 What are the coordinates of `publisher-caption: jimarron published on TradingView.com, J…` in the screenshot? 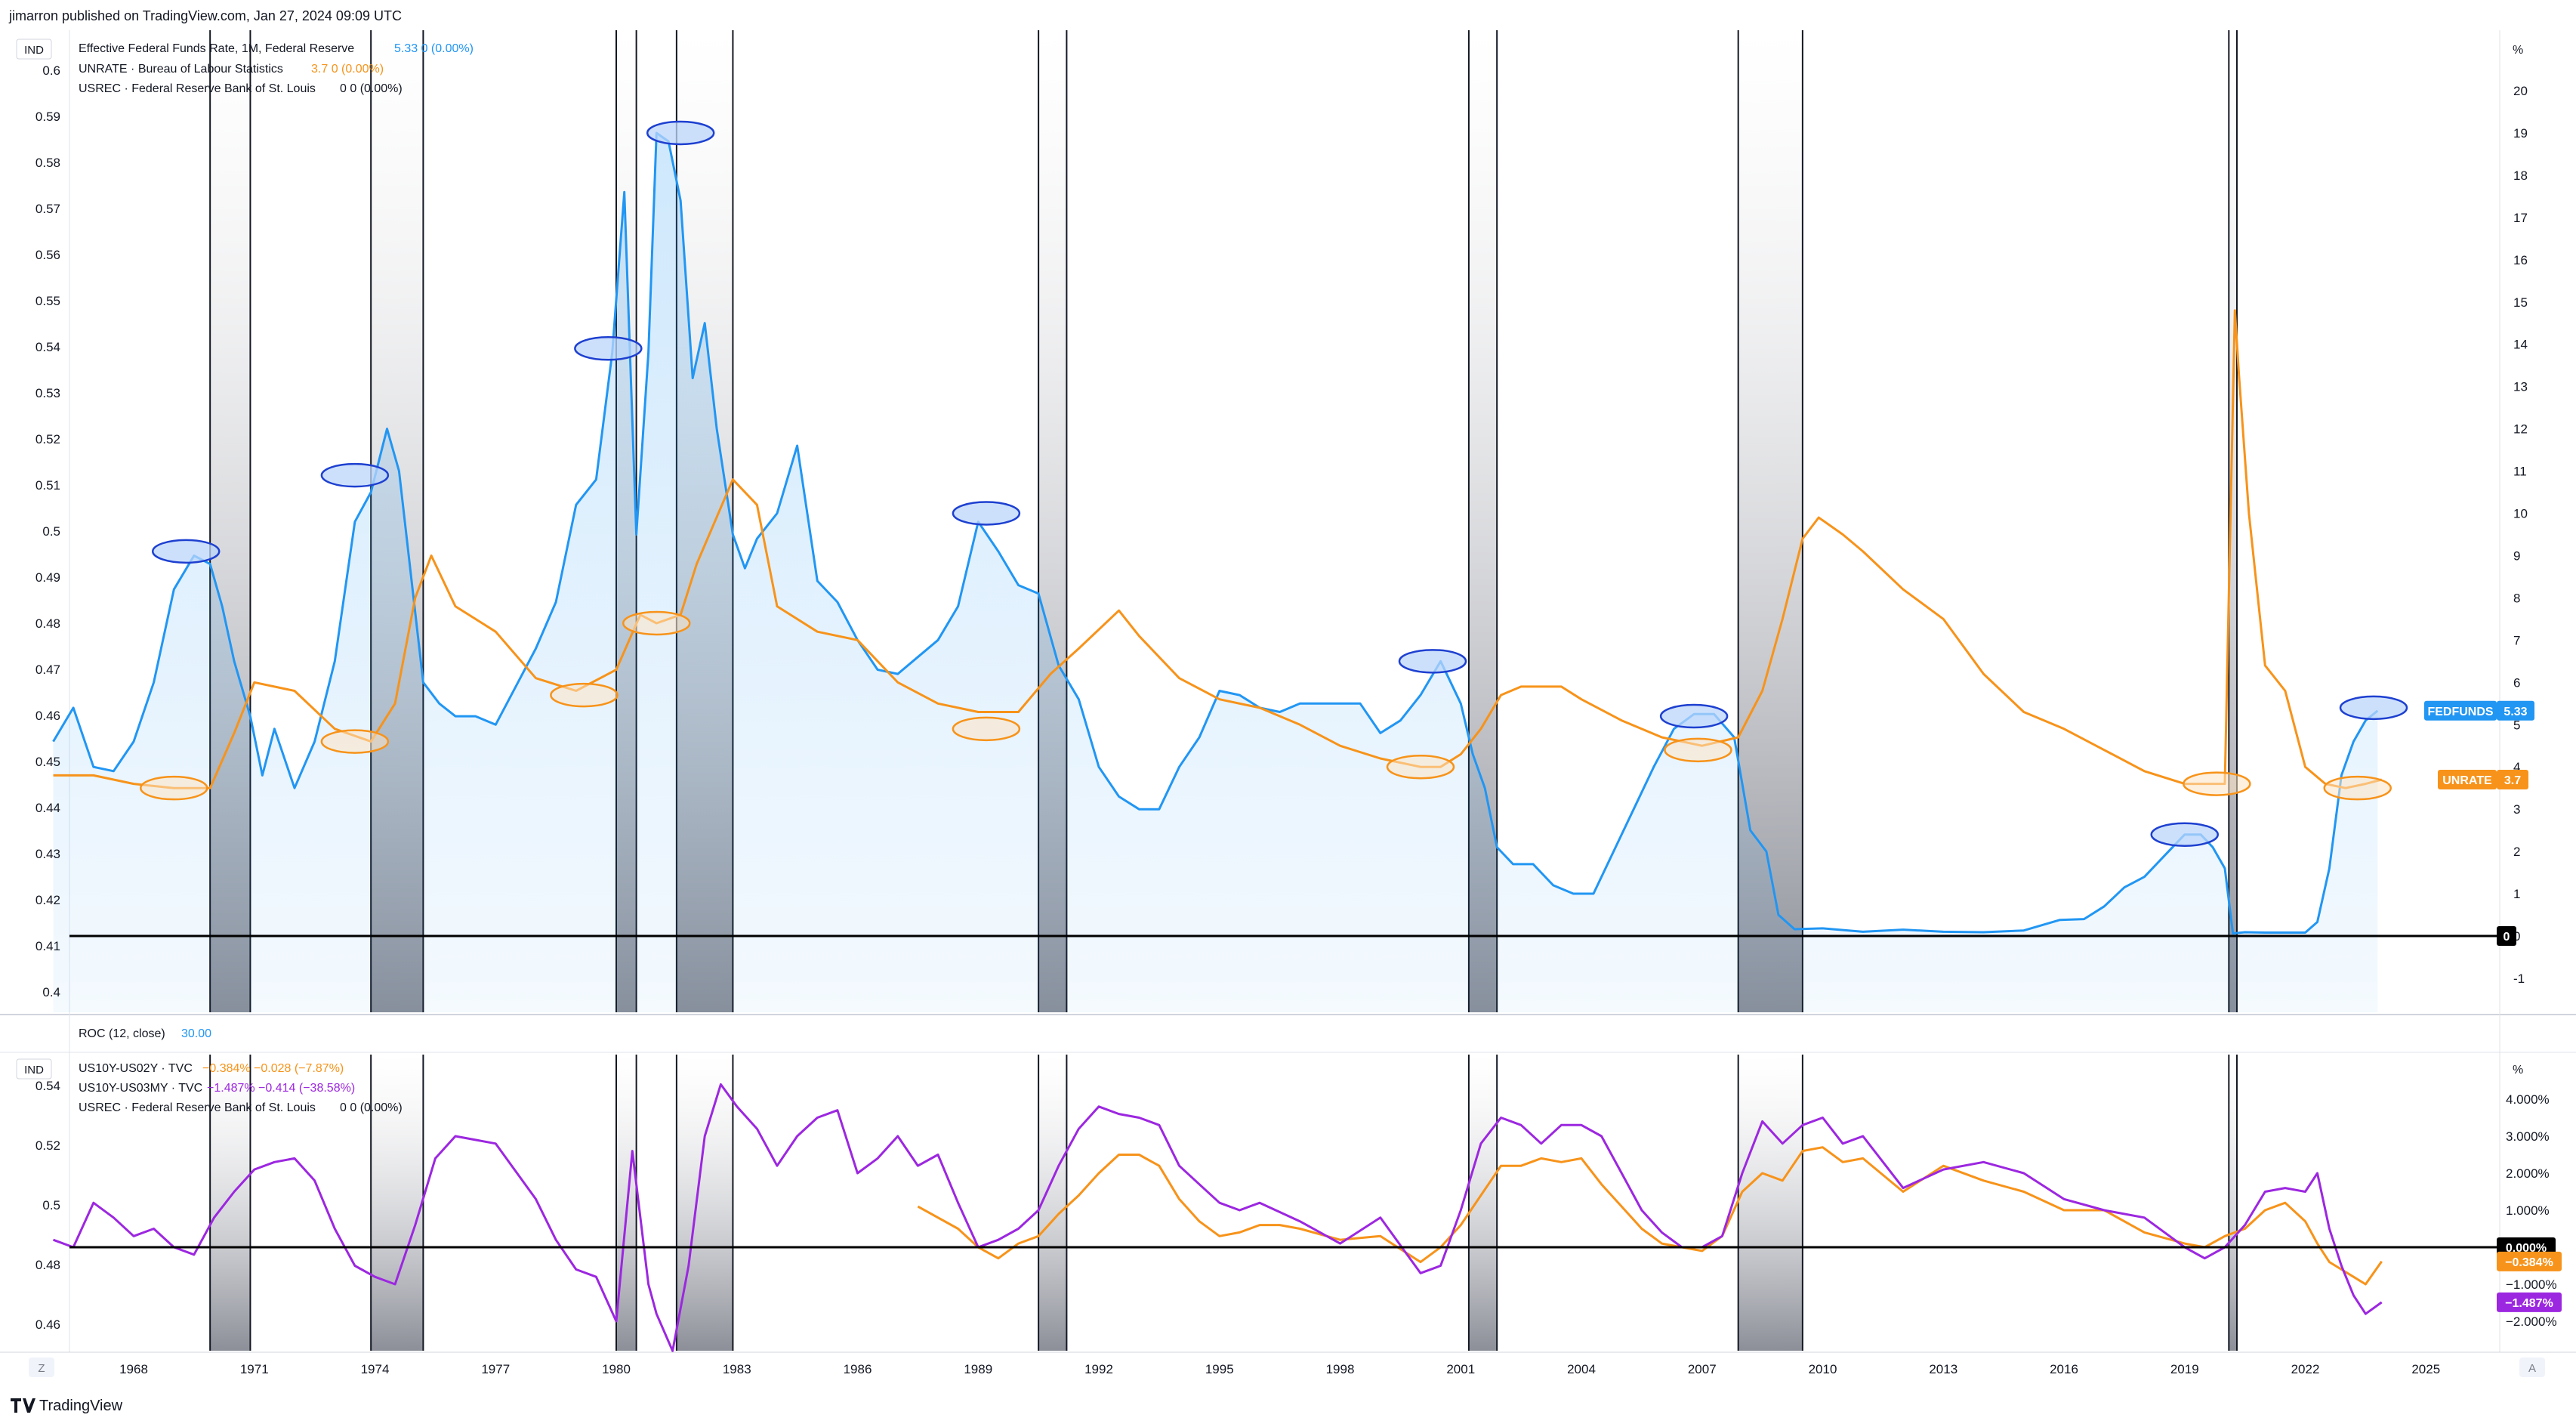 It's located at (205, 15).